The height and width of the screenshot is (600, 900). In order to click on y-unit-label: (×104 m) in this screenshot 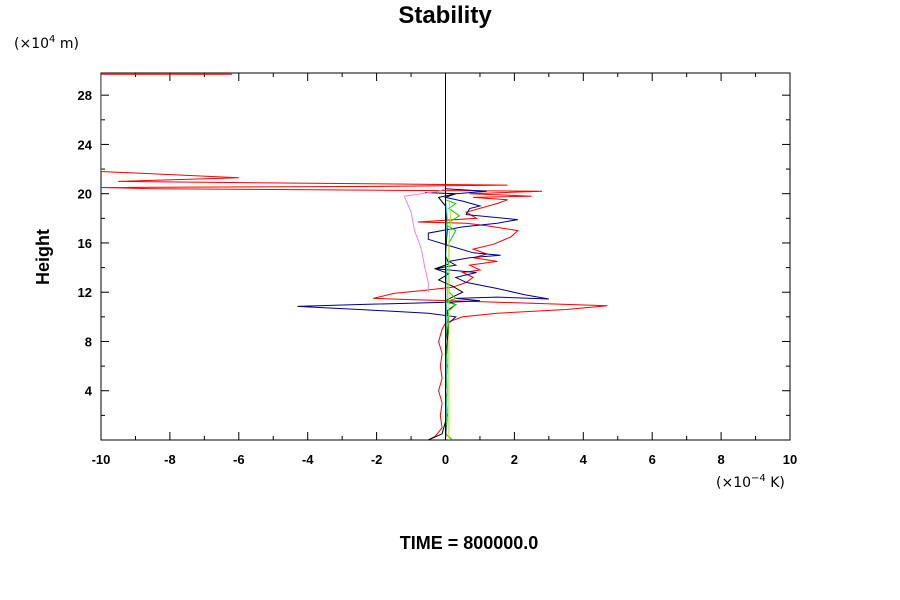, I will do `click(46, 43)`.